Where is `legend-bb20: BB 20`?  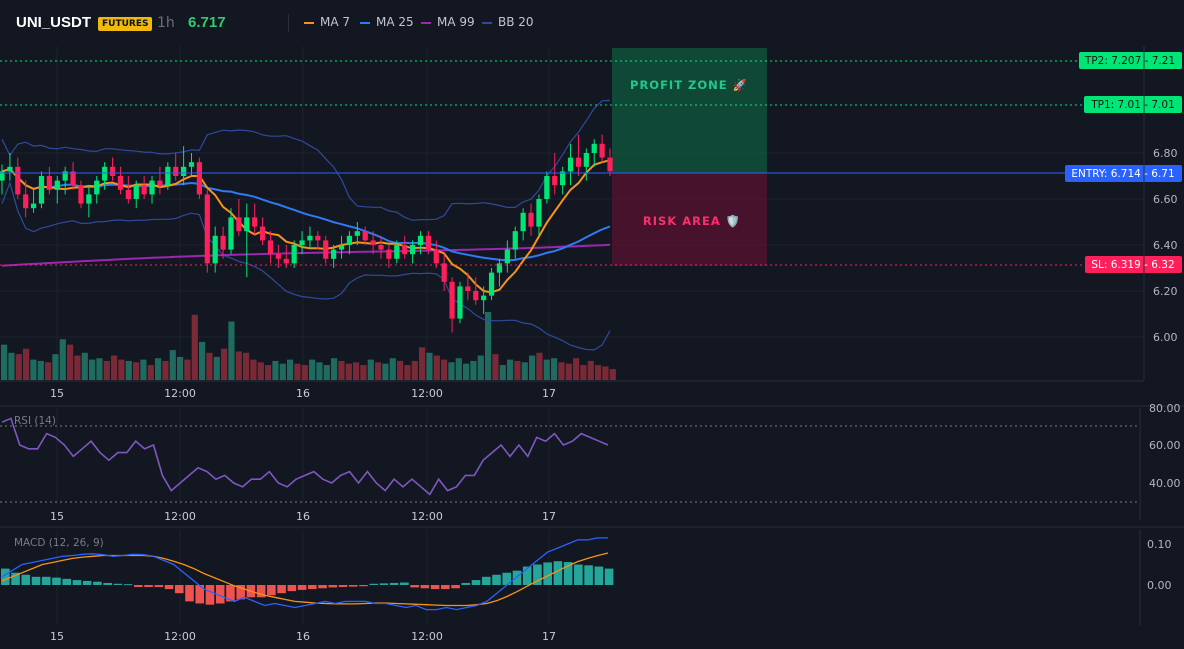 legend-bb20: BB 20 is located at coordinates (508, 22).